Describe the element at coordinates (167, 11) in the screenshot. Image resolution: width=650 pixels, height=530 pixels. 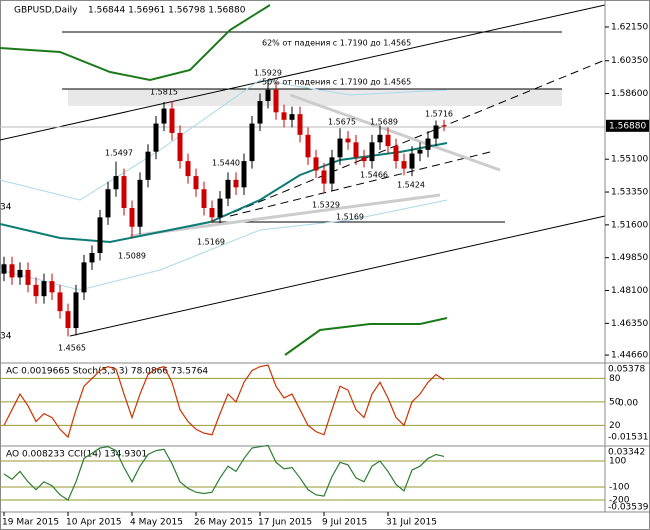
I see `ohlc-header: 1.56844 1.56961 1.56798 1.56880` at that location.